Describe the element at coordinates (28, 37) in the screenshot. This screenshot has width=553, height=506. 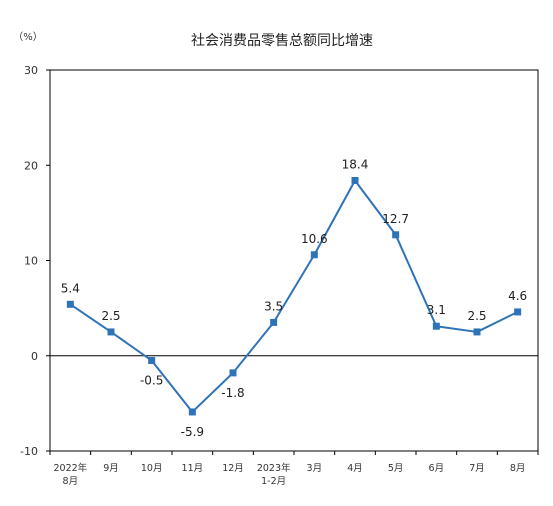
I see `y-axis-unit: （%）` at that location.